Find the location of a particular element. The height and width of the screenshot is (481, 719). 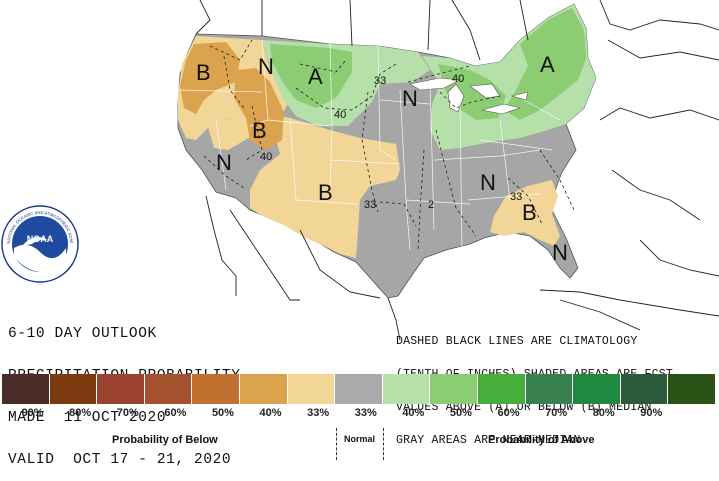

above-40-northern-plains-region is located at coordinates (311, 76).